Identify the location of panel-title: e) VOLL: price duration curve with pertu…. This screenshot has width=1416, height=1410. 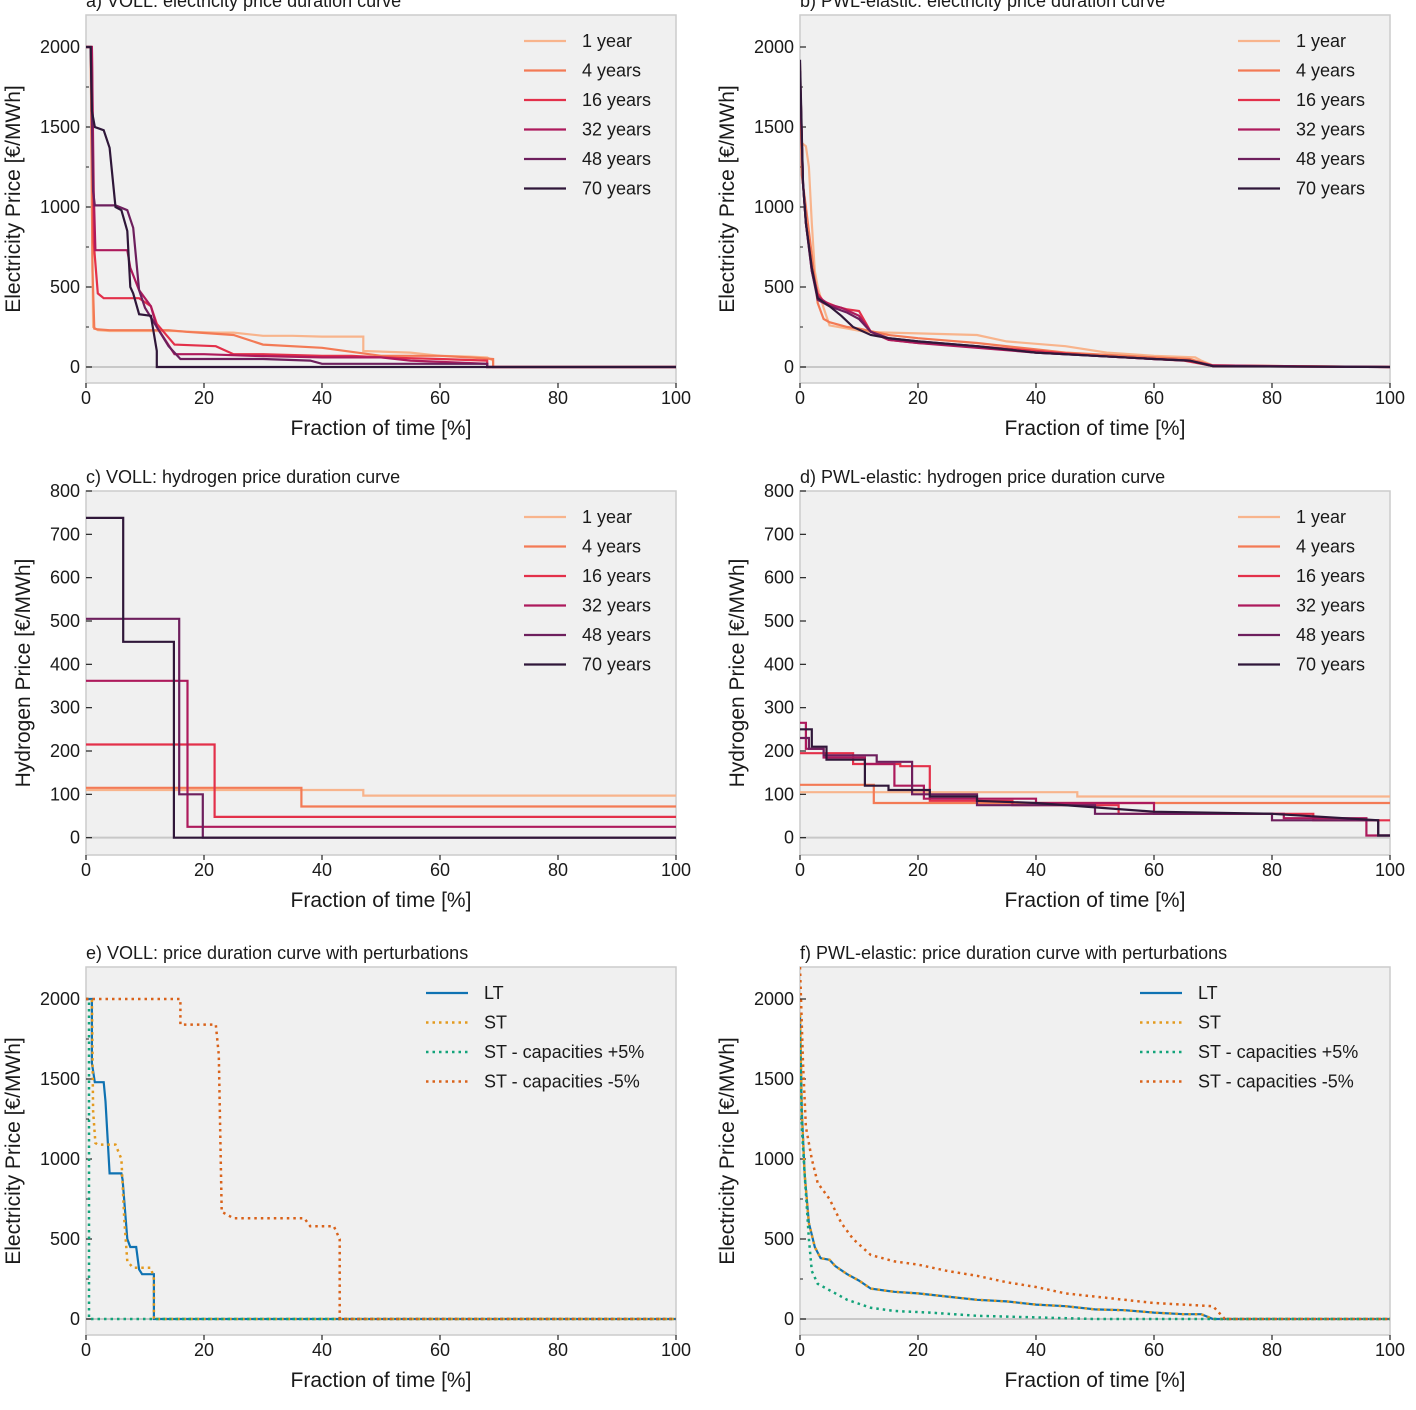
(277, 953).